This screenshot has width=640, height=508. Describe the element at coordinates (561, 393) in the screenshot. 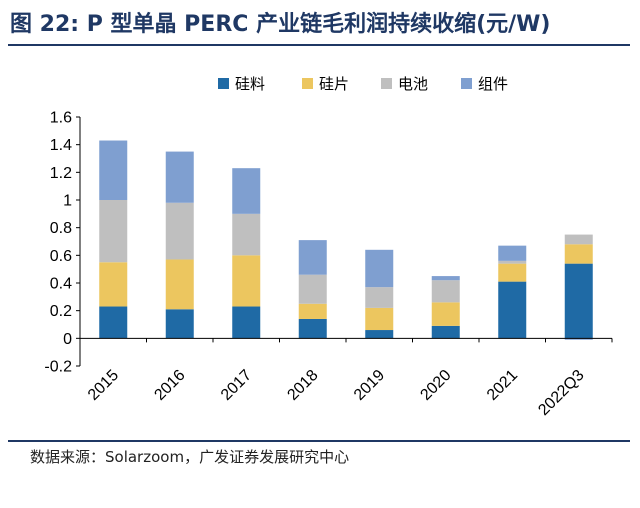

I see `x-tick-label: 2022Q3` at that location.